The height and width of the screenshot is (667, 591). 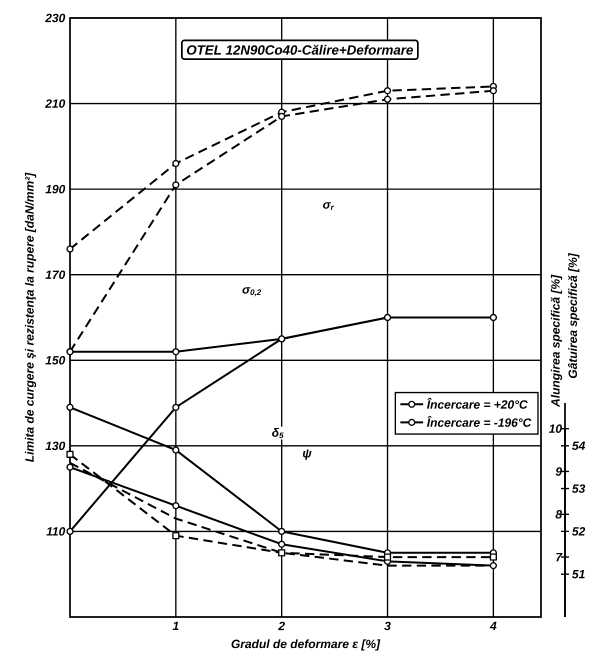 I want to click on x-axis-title: Gradul de deformare ε [%], so click(x=306, y=645).